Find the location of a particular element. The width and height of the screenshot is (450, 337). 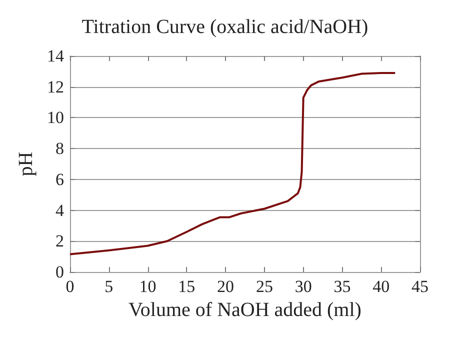

y-tick-label: 12 is located at coordinates (55, 86).